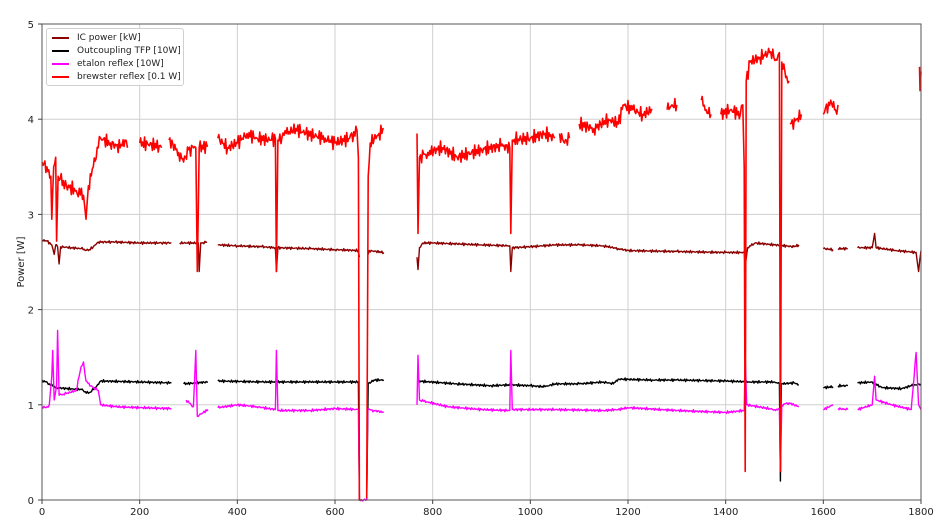  I want to click on y-axis-label: Power [W], so click(21, 261).